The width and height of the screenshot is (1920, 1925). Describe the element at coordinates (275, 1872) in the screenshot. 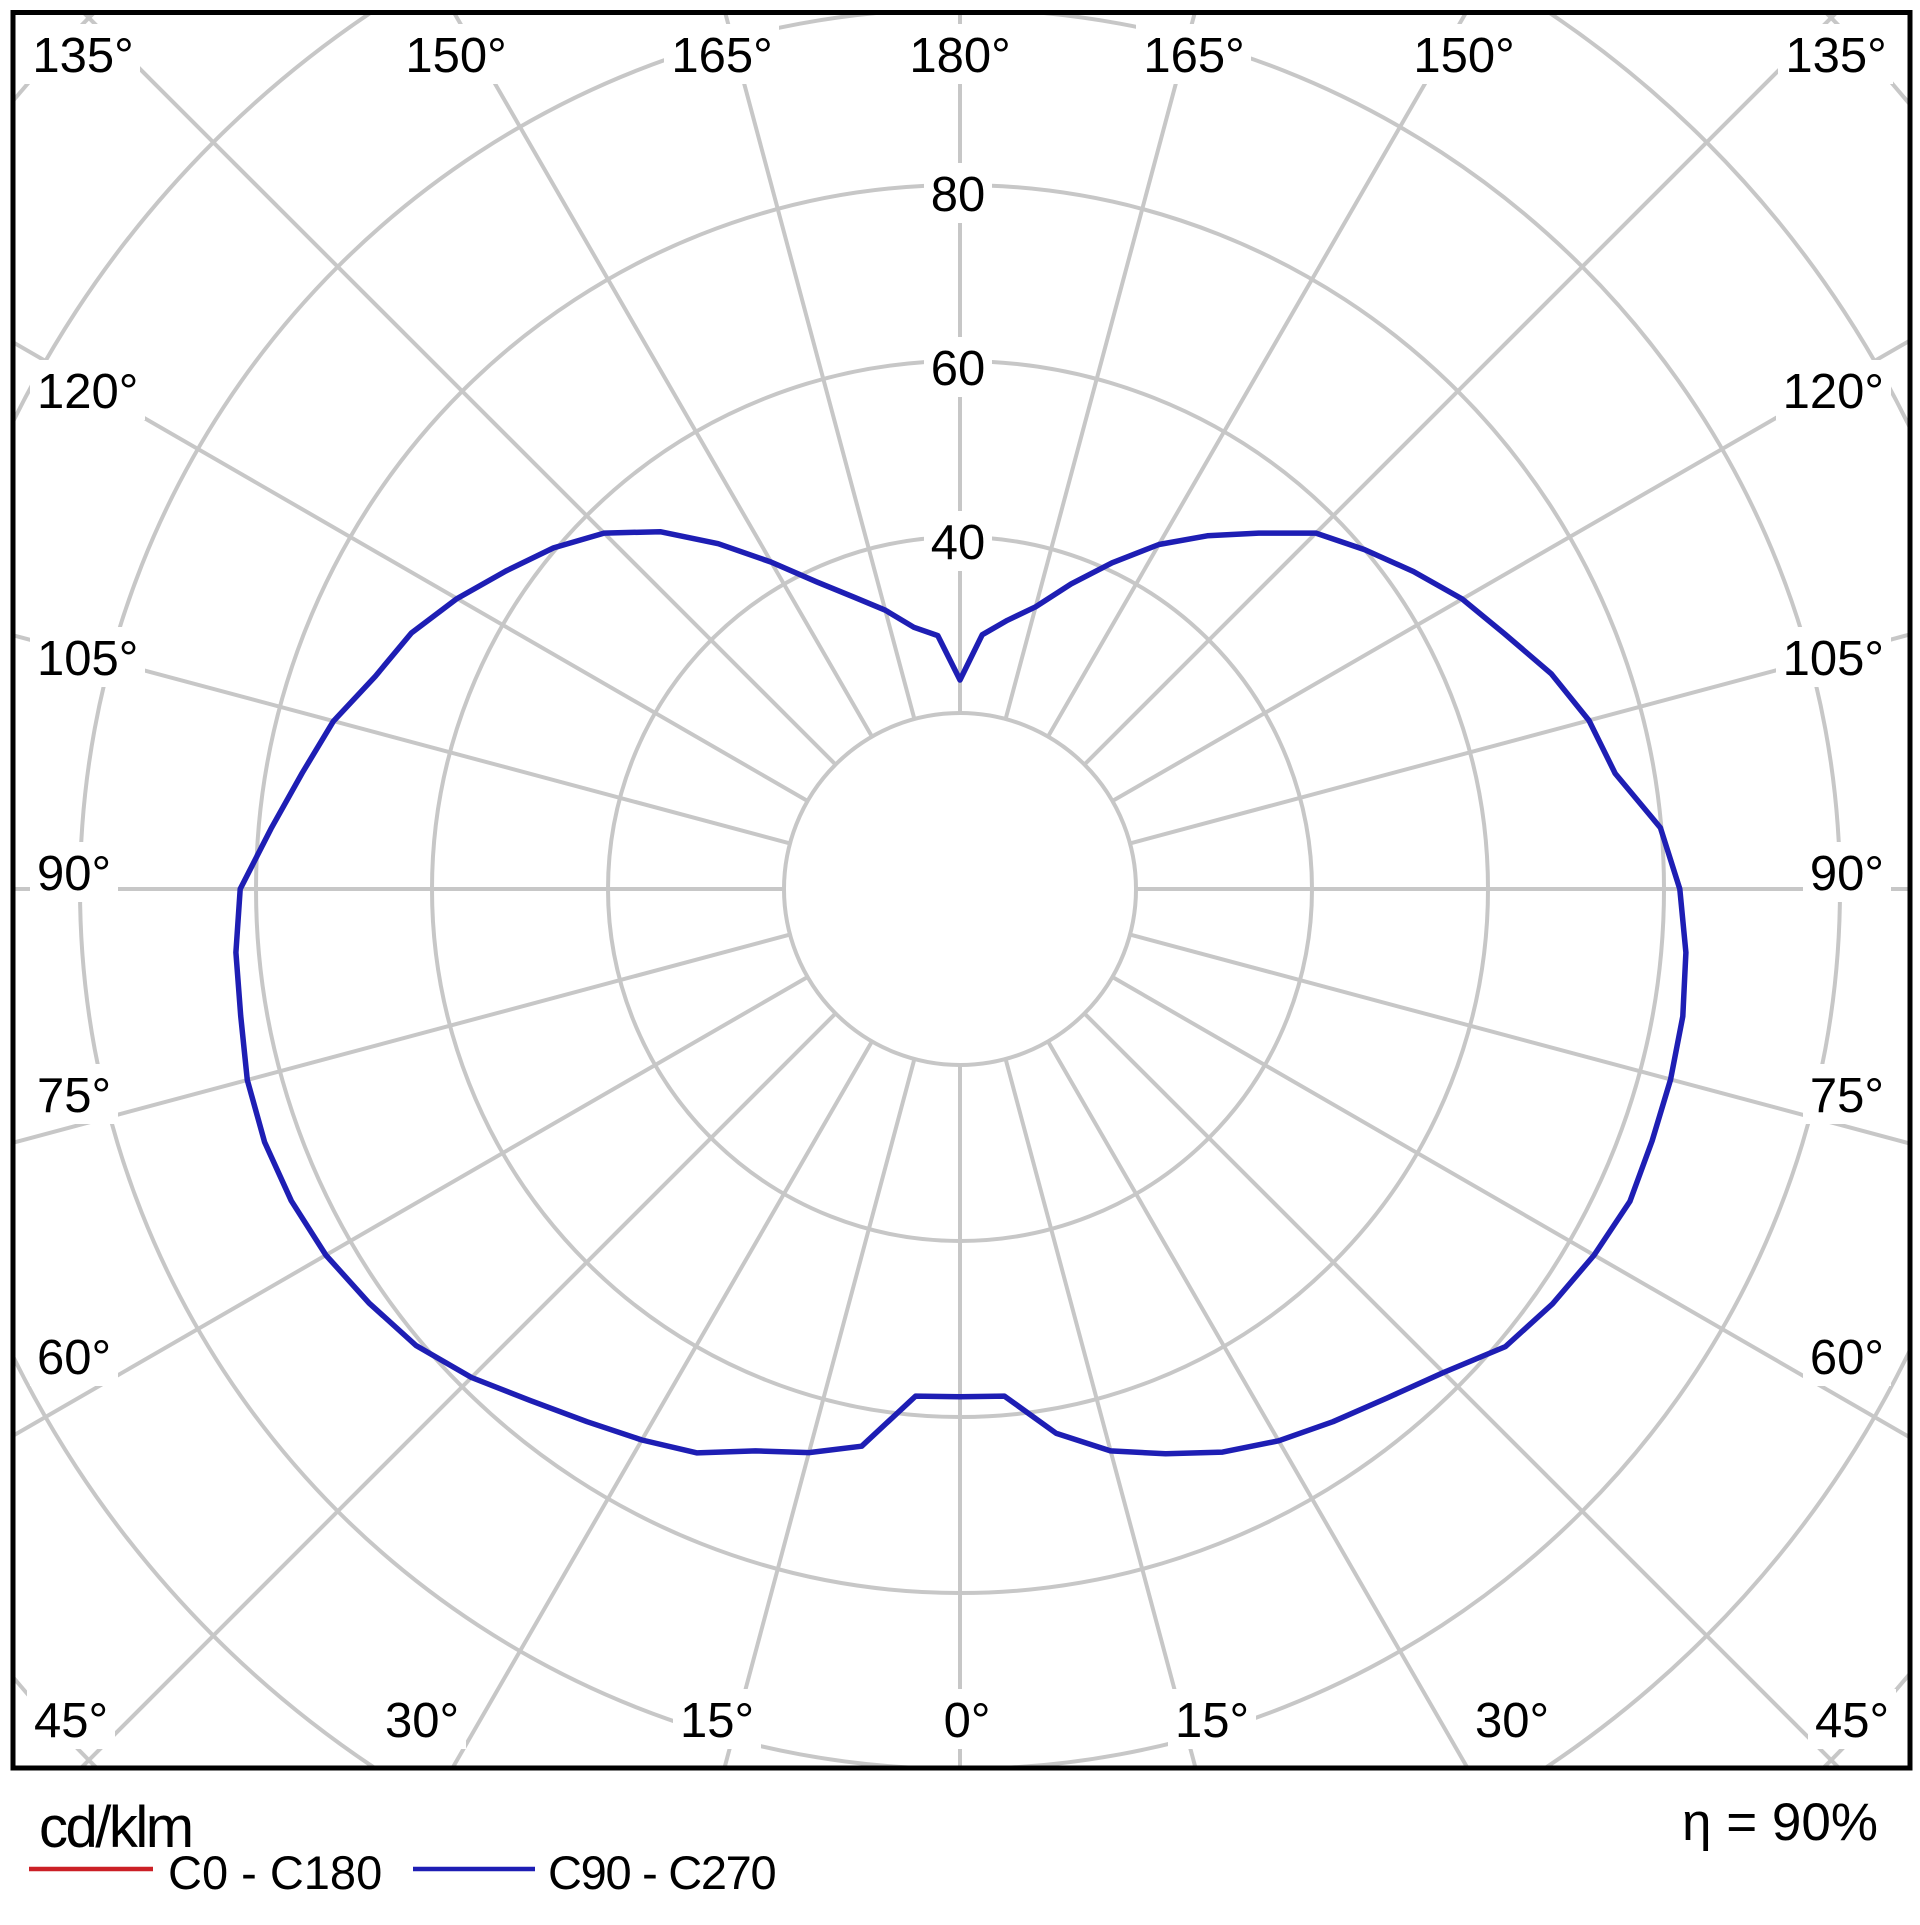

I see `svg-text: C0 - C180` at that location.